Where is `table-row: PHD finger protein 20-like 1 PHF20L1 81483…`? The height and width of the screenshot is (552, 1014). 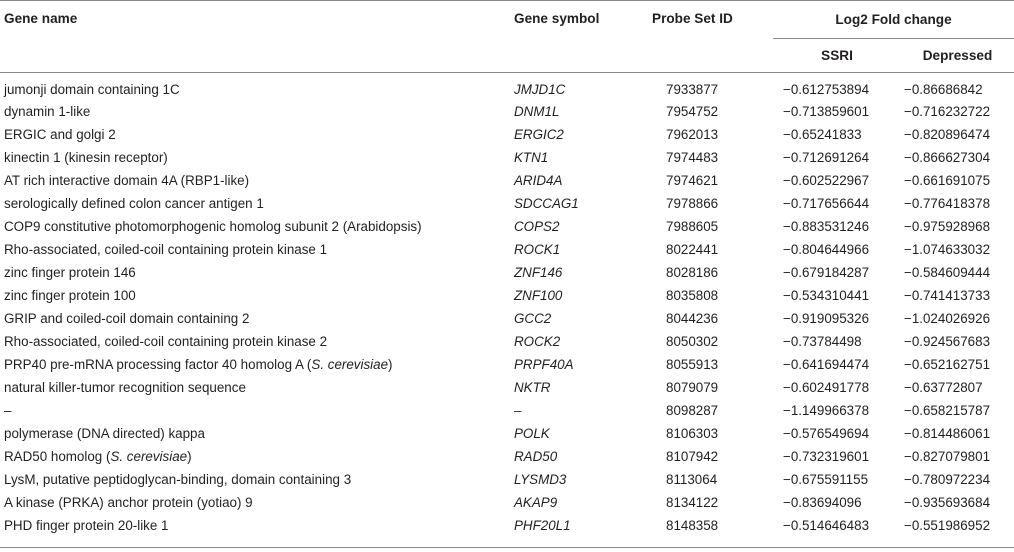 table-row: PHD finger protein 20-like 1 PHF20L1 81483… is located at coordinates (507, 525).